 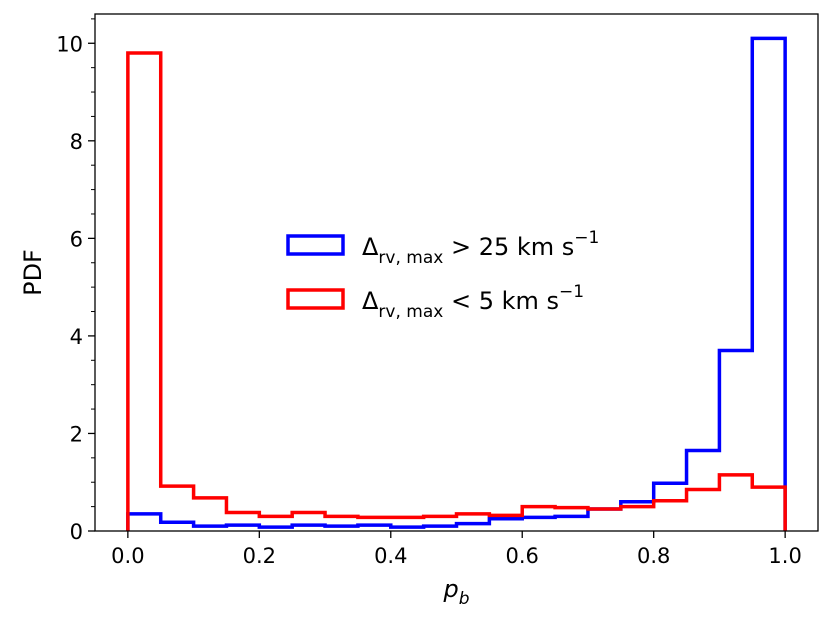 I want to click on x-axis-label-main: p, so click(x=450, y=589).